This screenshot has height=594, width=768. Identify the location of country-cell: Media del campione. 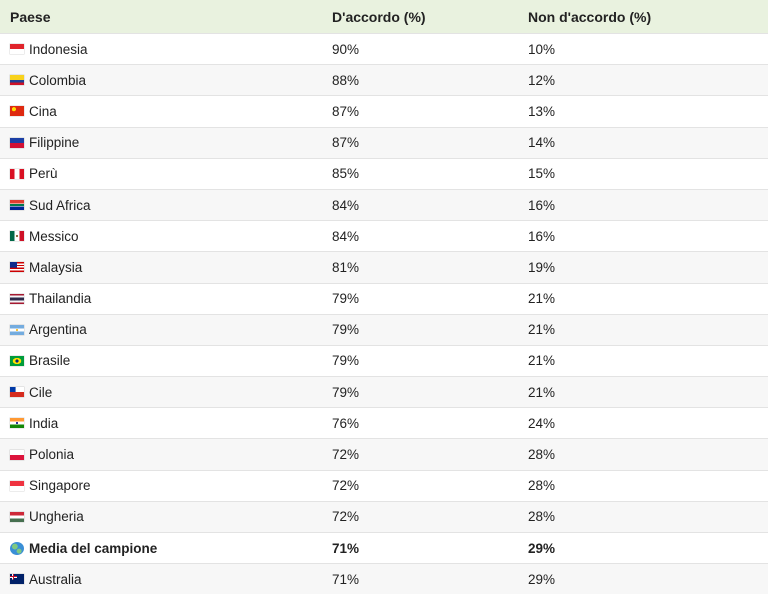
(161, 548).